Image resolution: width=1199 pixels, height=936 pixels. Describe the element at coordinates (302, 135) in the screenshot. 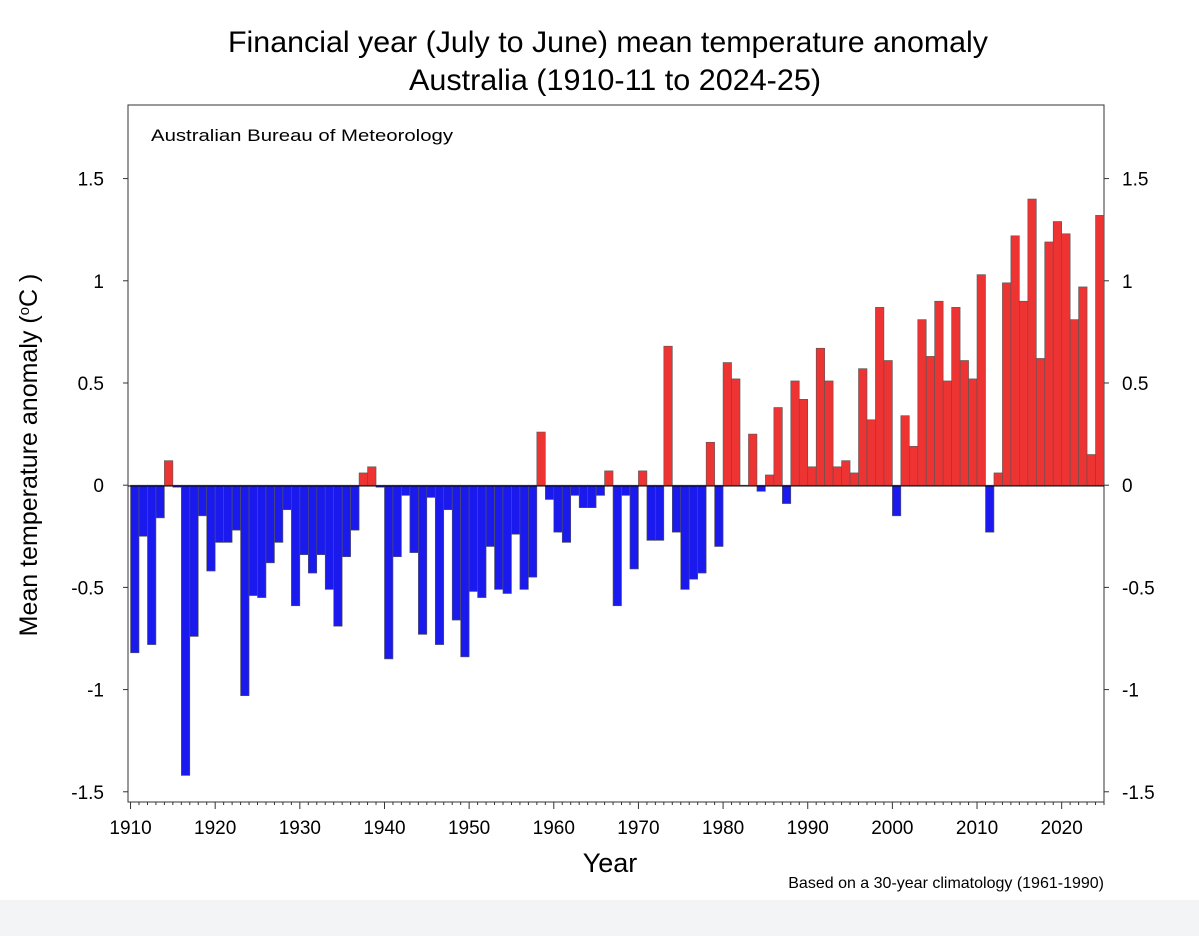

I see `source-label: Australian Bureau of Meteorology` at that location.